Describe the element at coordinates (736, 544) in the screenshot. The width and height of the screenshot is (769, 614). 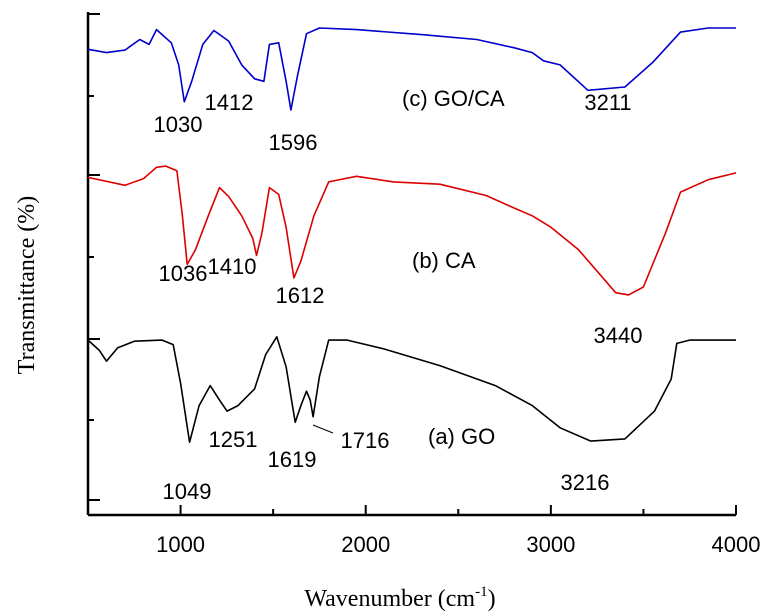
I see `x-tick-label: 4000` at that location.